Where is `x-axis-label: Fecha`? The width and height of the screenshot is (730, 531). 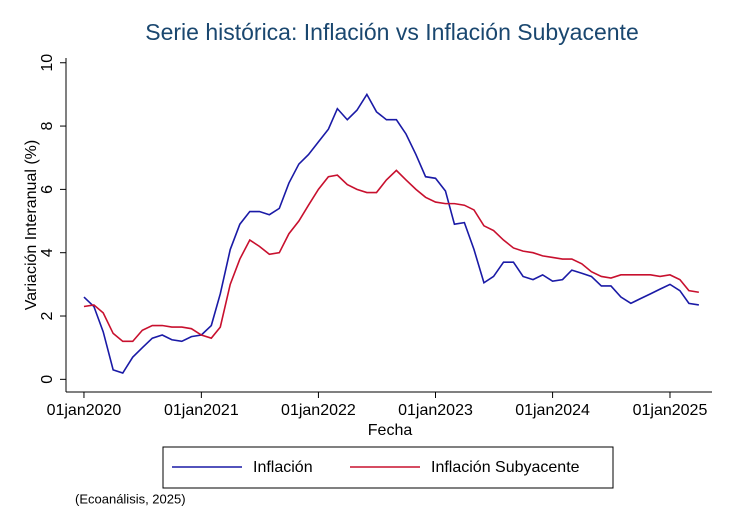 x-axis-label: Fecha is located at coordinates (390, 430).